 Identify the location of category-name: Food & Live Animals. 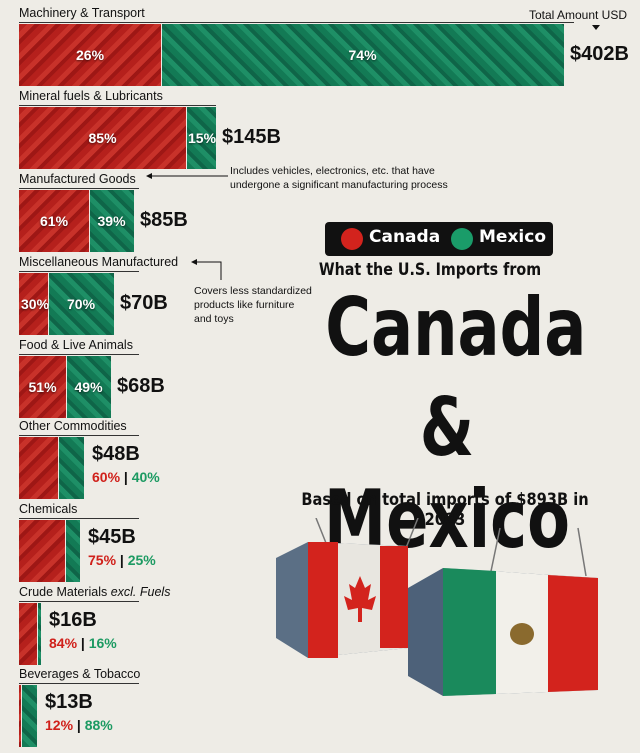
(76, 345).